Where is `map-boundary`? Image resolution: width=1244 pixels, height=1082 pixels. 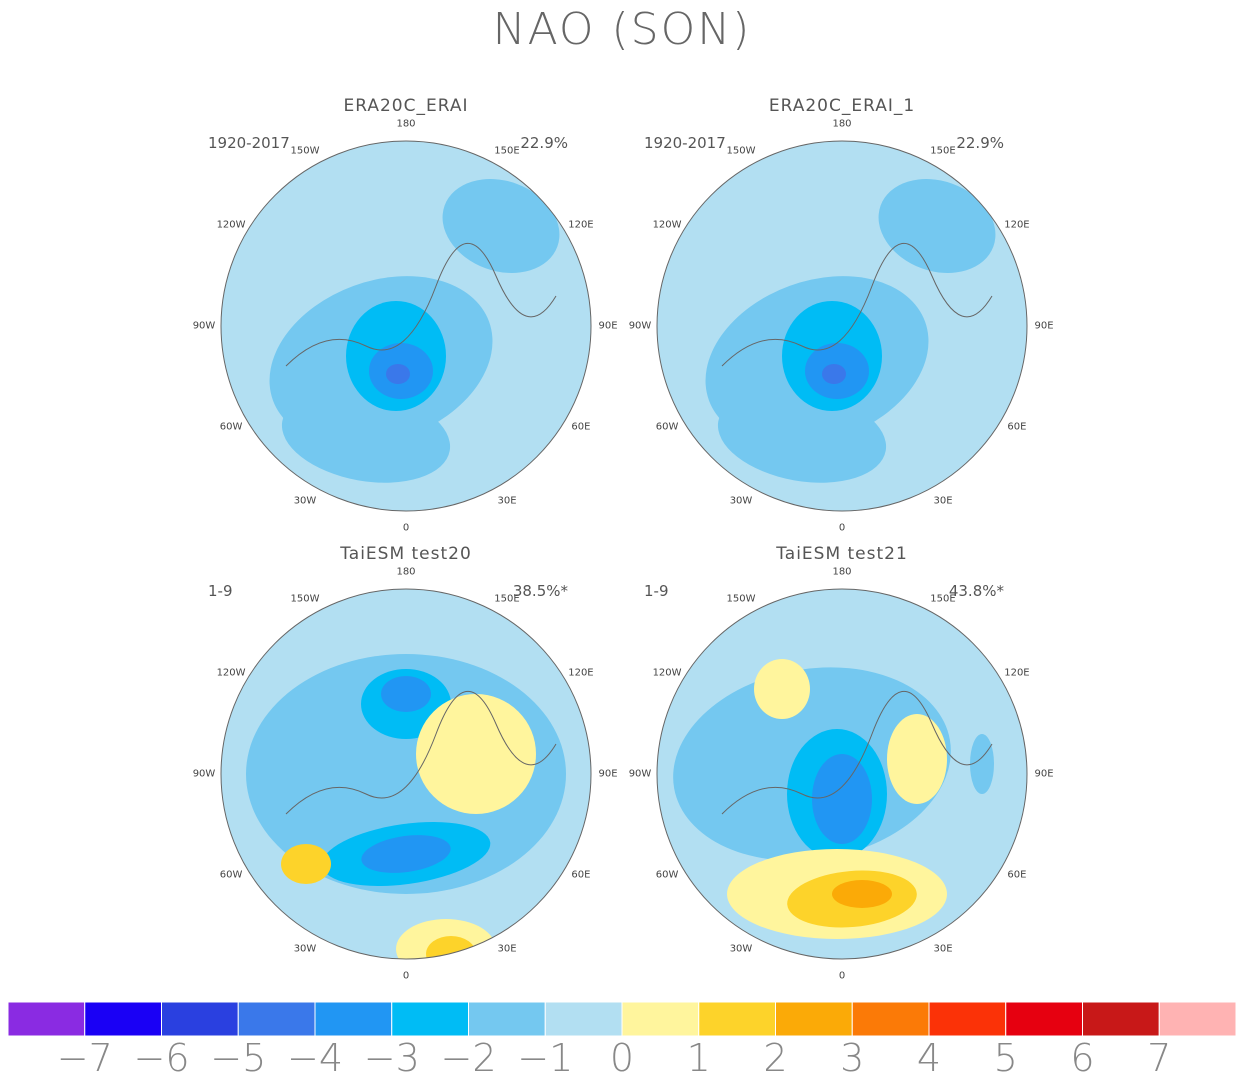 map-boundary is located at coordinates (406, 326).